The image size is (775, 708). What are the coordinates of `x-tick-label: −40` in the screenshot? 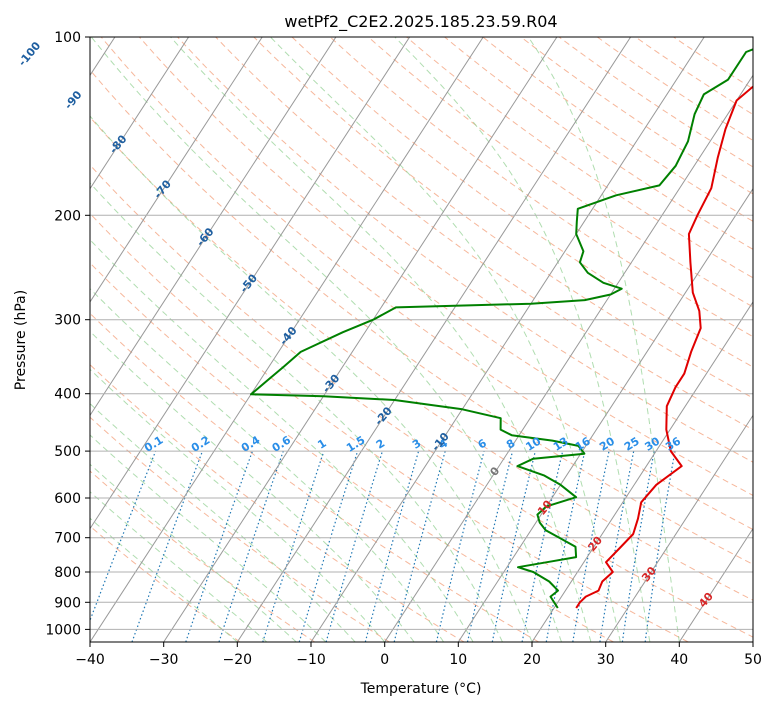 It's located at (90, 660).